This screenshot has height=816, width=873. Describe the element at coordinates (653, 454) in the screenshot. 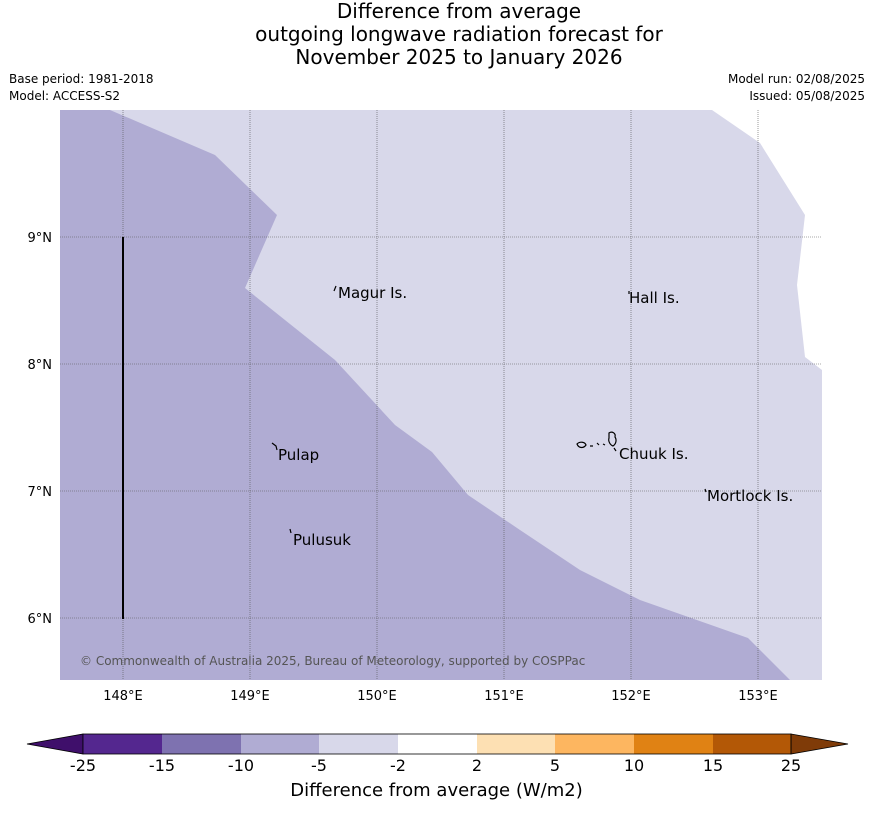

I see `place-chuuk: Chuuk Is.` at that location.